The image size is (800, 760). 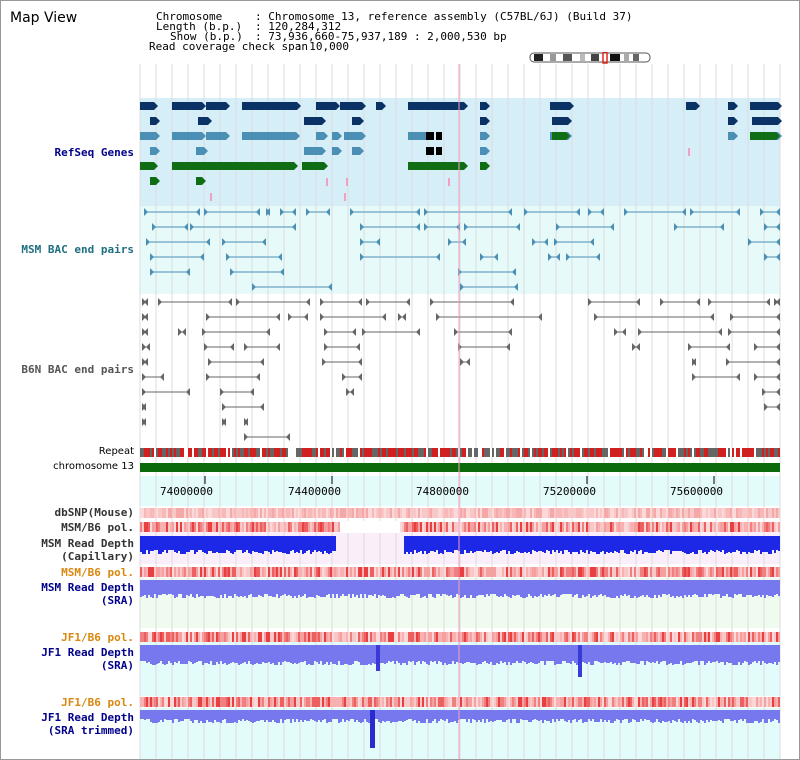 I want to click on b6n-bac-pair-end, so click(x=278, y=347).